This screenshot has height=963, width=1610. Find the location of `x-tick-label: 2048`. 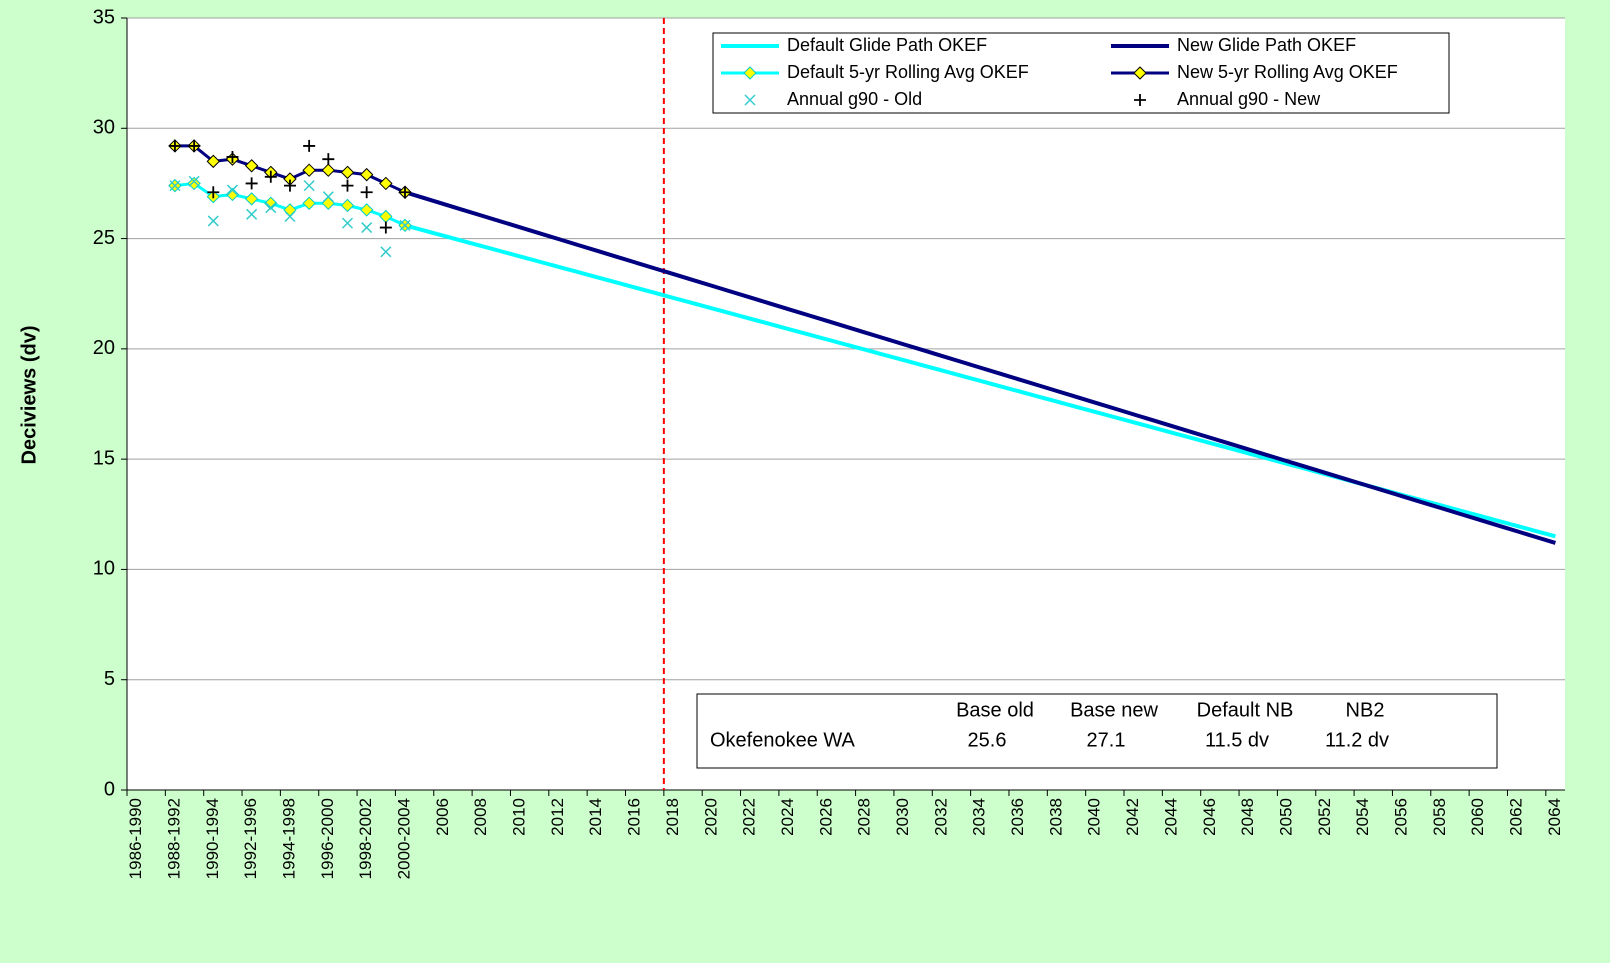

x-tick-label: 2048 is located at coordinates (1247, 817).